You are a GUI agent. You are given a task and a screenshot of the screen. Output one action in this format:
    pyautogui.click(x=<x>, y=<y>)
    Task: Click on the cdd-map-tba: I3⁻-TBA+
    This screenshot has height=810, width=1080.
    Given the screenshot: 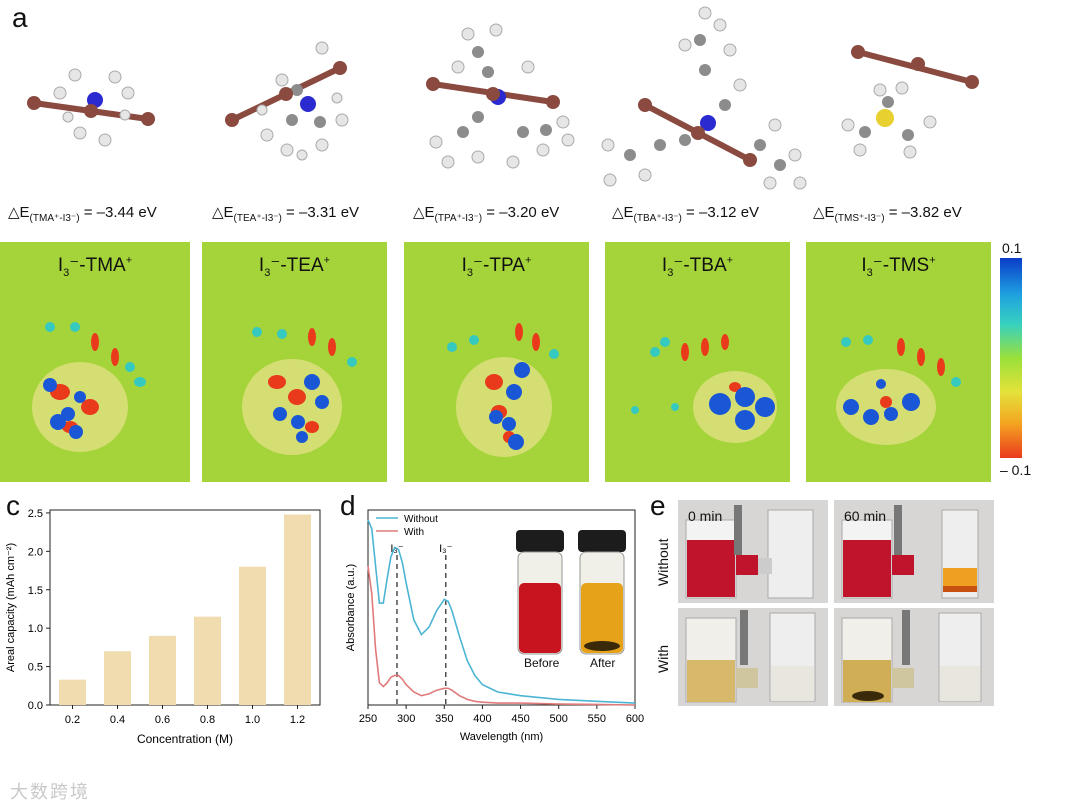 What is the action you would take?
    pyautogui.click(x=697, y=362)
    